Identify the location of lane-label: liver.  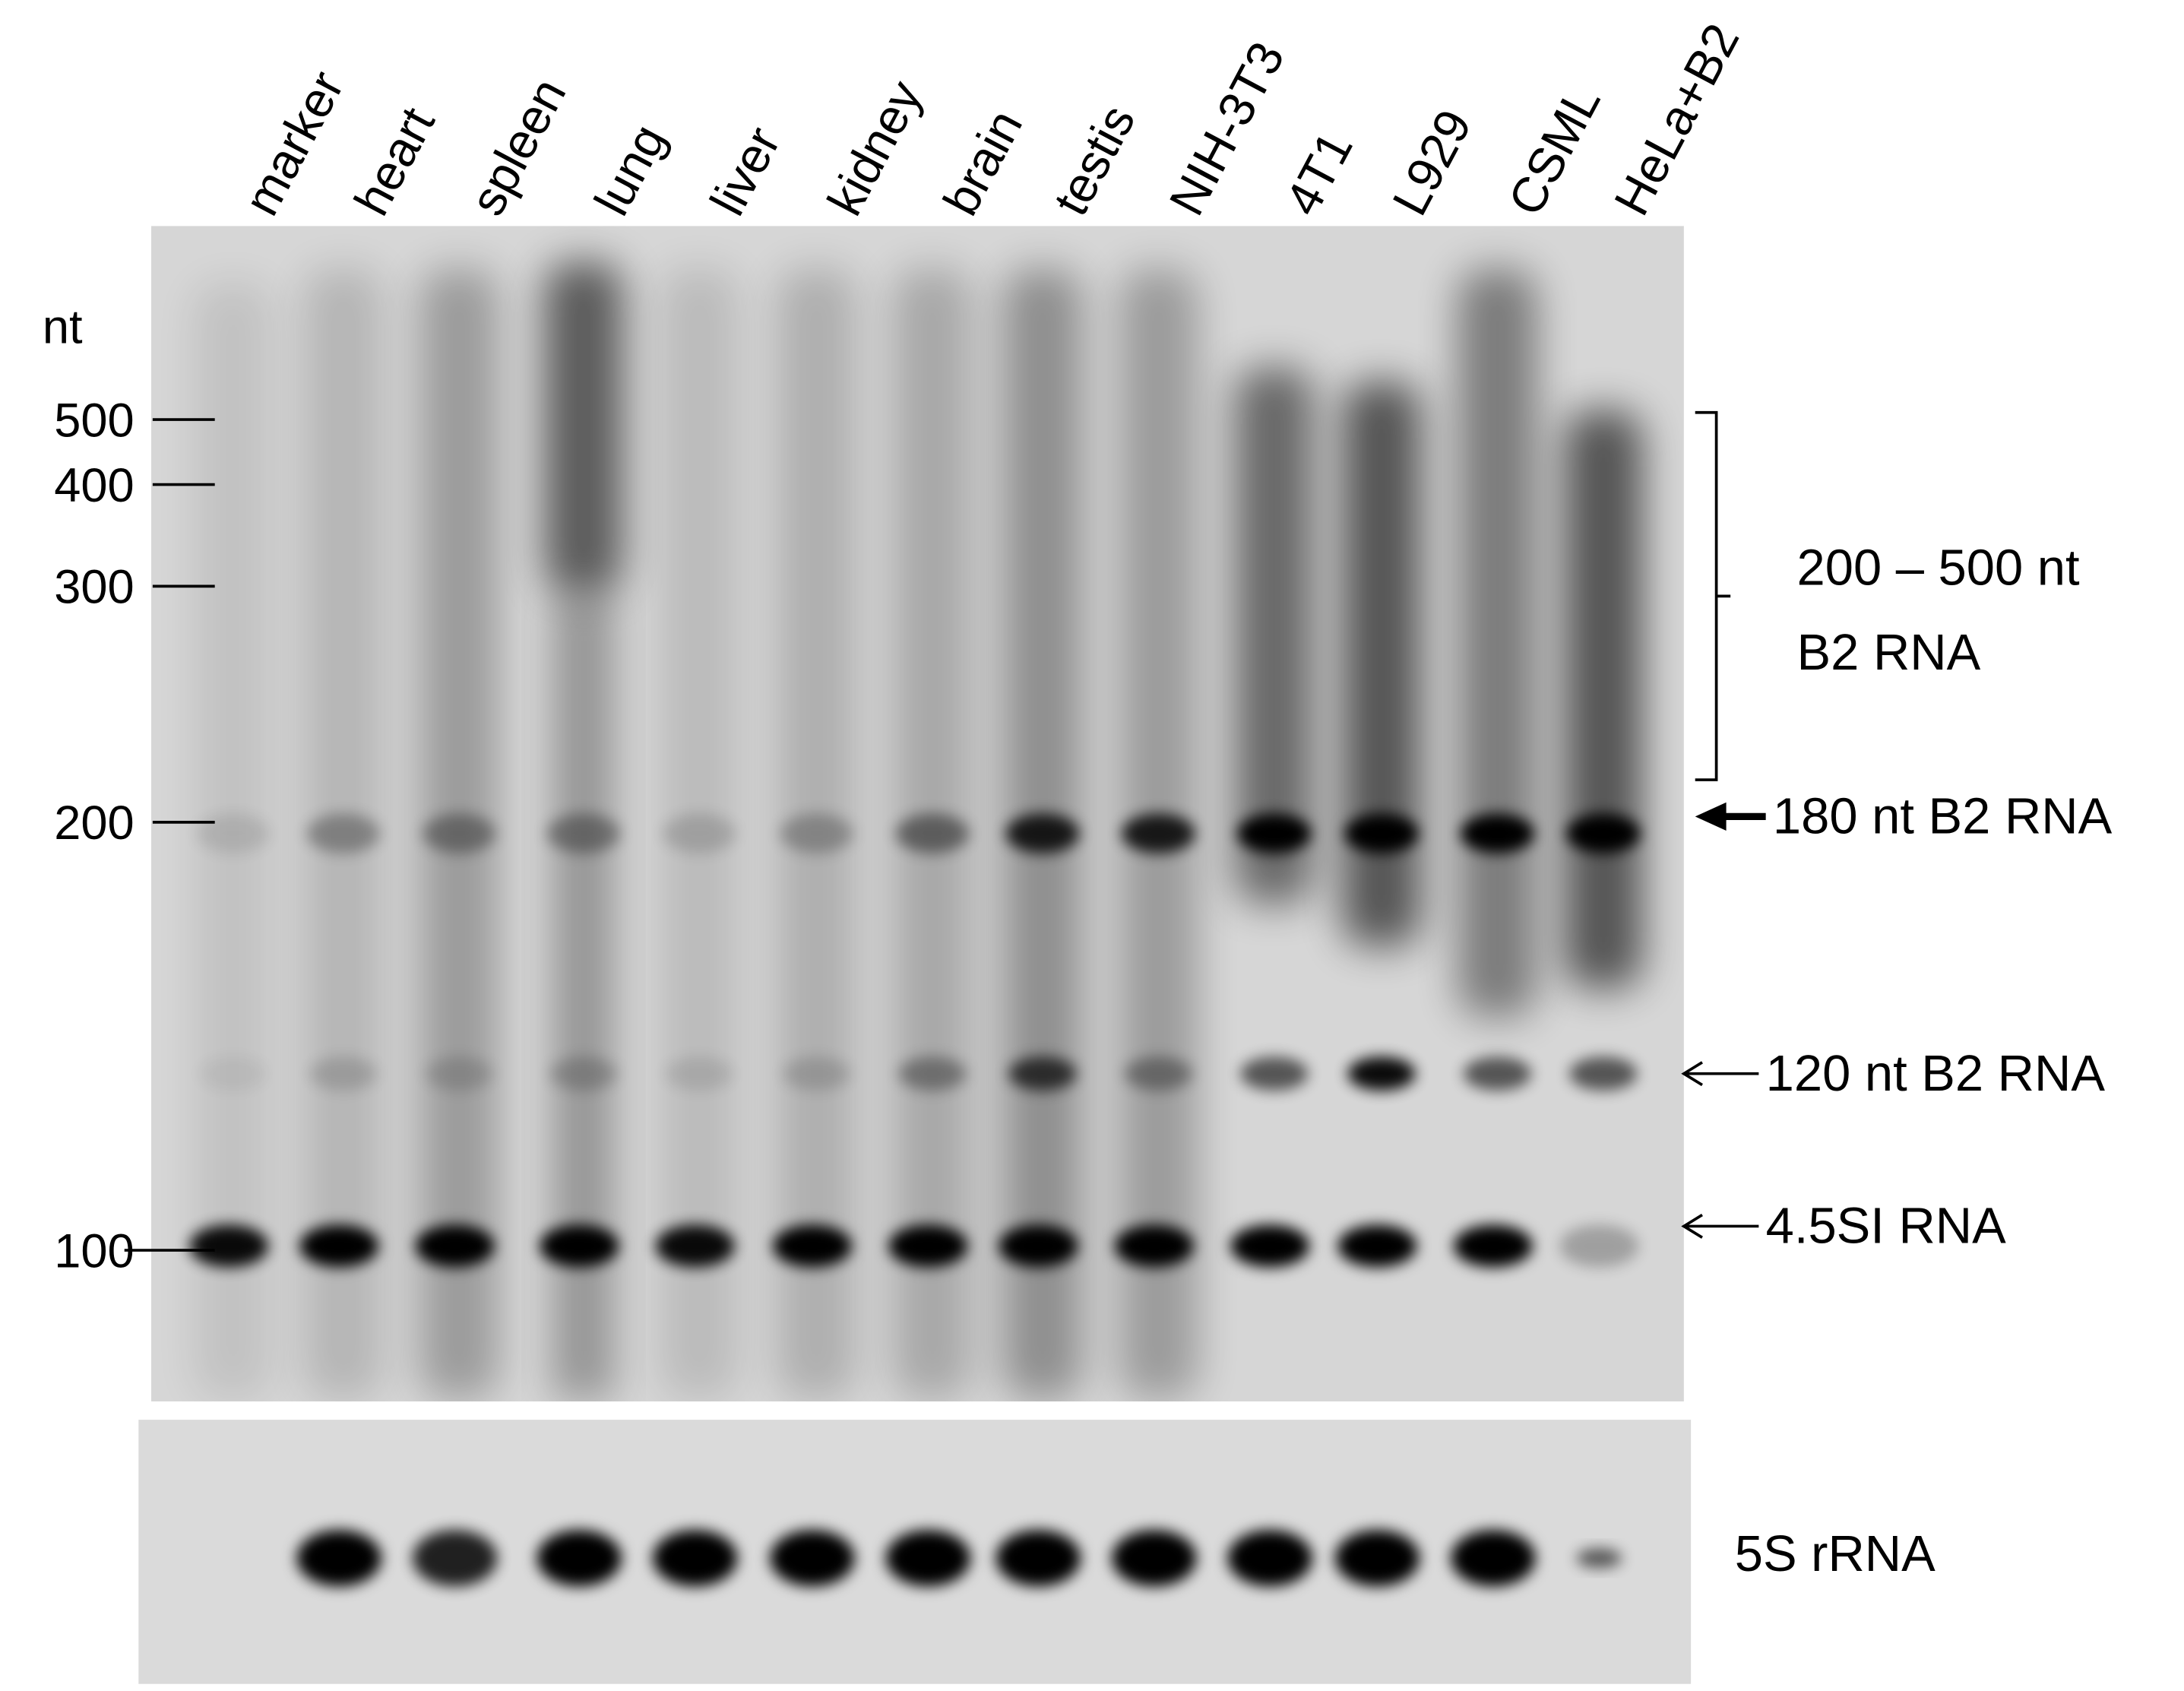
(744, 171).